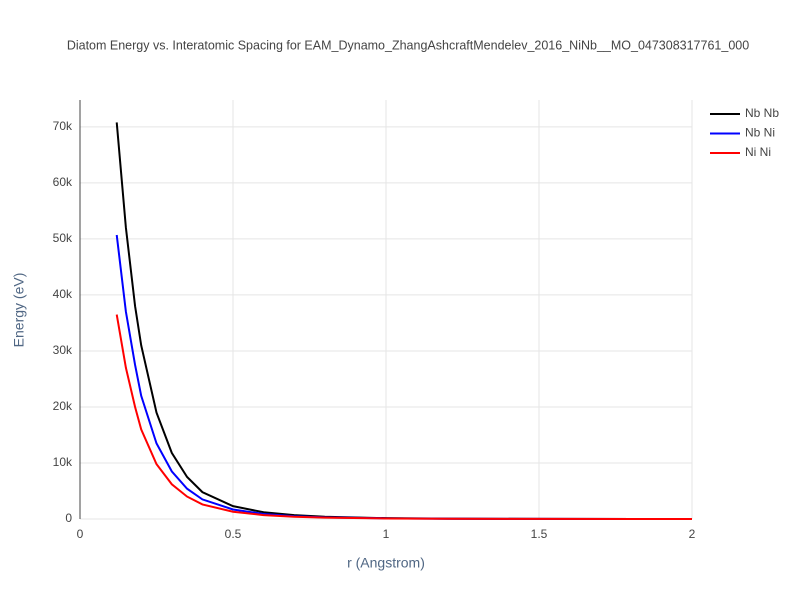  I want to click on x-tick-label: 0.5, so click(233, 534).